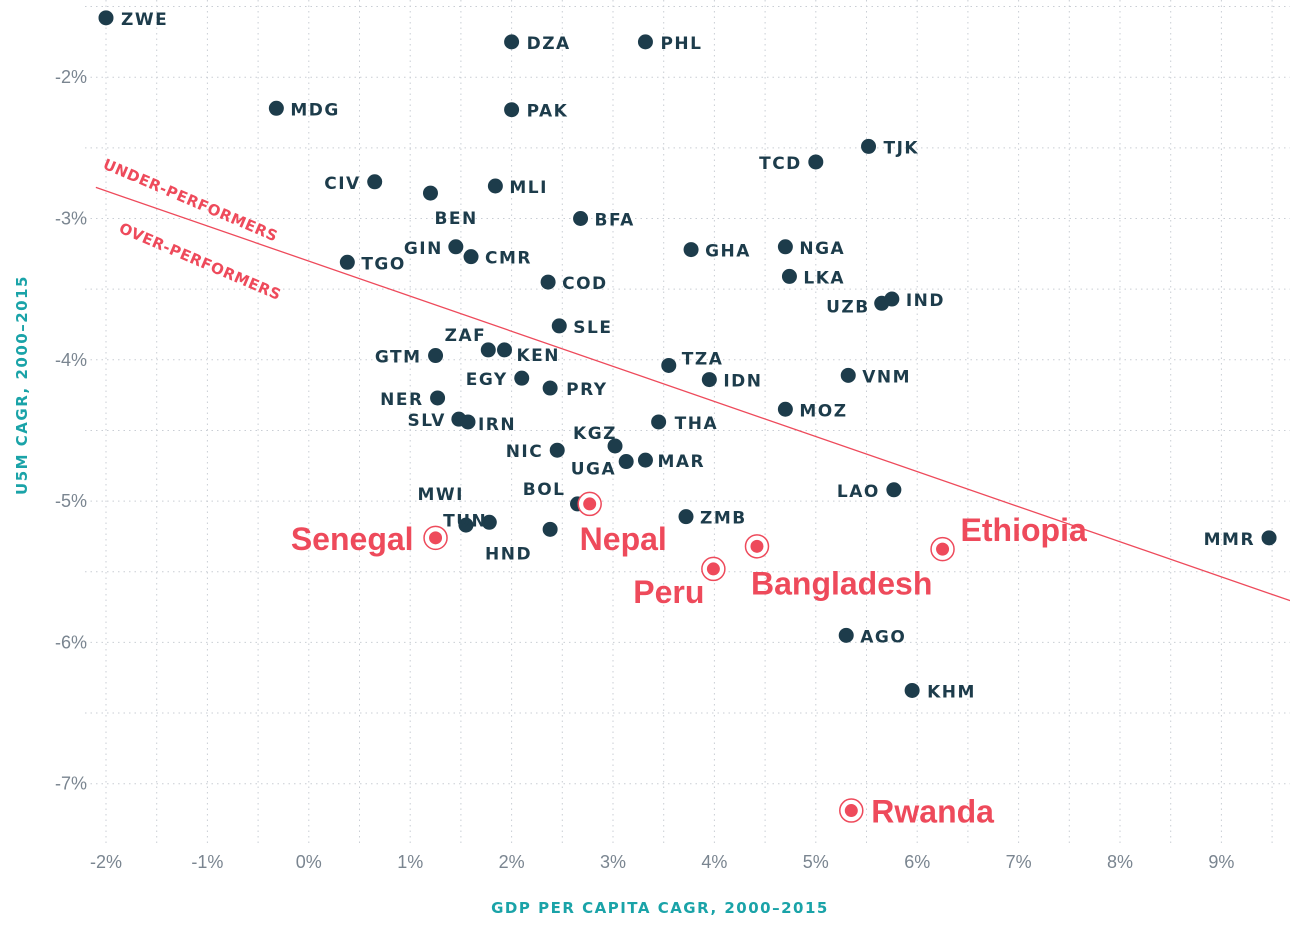  What do you see at coordinates (456, 247) in the screenshot?
I see `data-point-gin` at bounding box center [456, 247].